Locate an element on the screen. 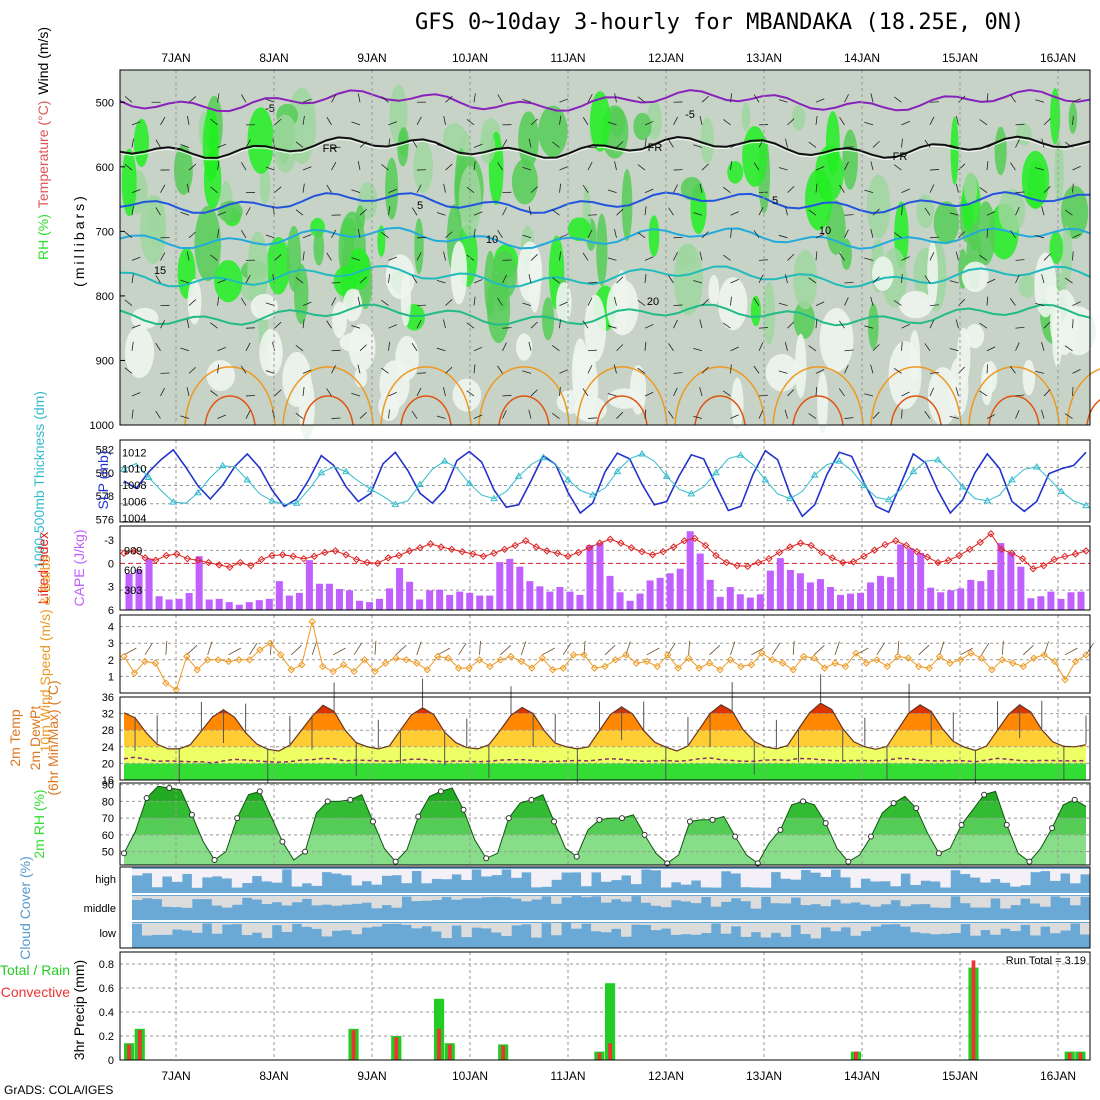  wind10m-line is located at coordinates (605, 656).